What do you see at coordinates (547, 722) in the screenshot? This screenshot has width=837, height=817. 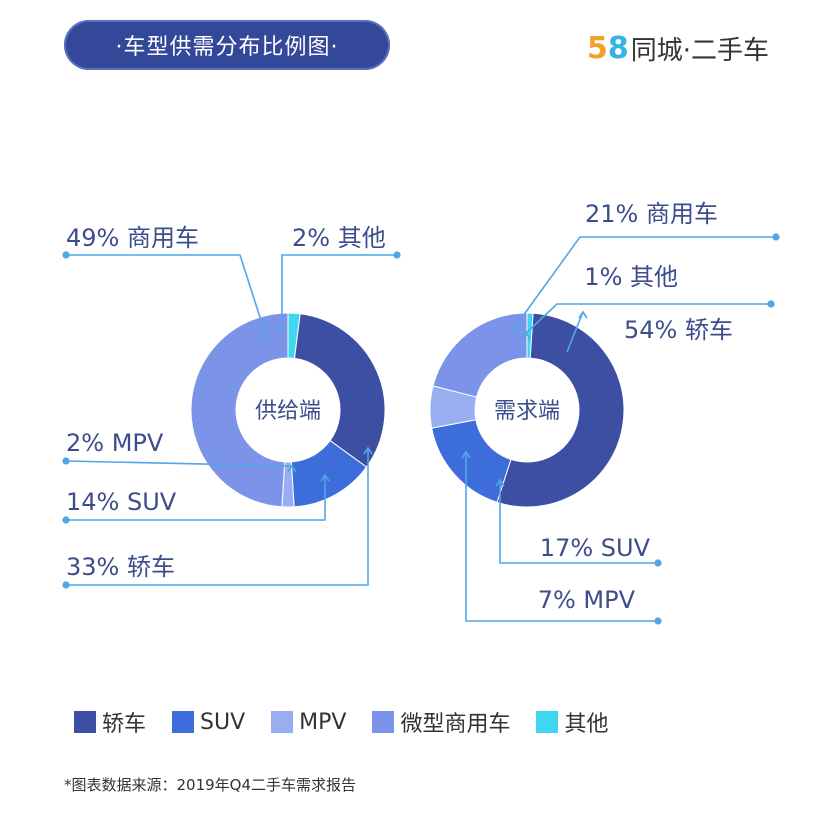 I see `legend-swatch-other` at bounding box center [547, 722].